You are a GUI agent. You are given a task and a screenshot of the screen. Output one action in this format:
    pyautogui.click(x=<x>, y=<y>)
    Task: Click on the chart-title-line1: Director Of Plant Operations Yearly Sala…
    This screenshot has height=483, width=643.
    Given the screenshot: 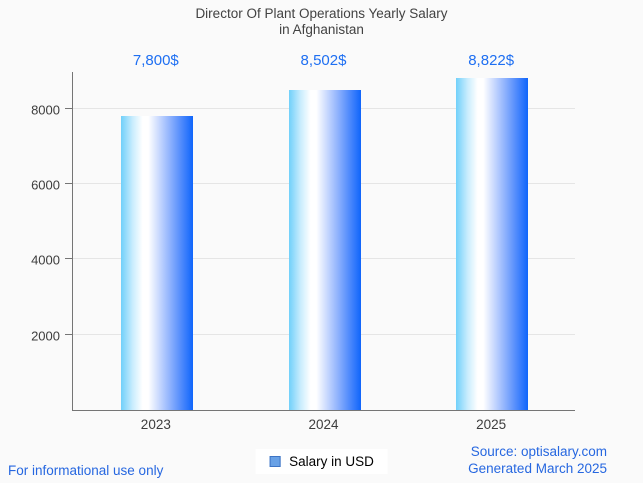 What is the action you would take?
    pyautogui.click(x=321, y=13)
    